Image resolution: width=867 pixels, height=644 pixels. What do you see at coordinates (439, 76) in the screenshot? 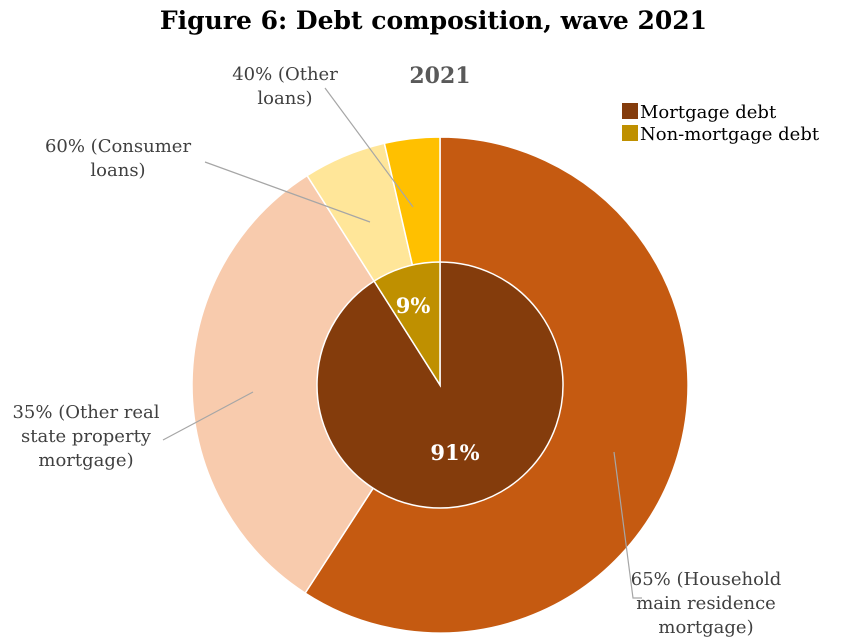
I see `chart-subtitle: 2021` at bounding box center [439, 76].